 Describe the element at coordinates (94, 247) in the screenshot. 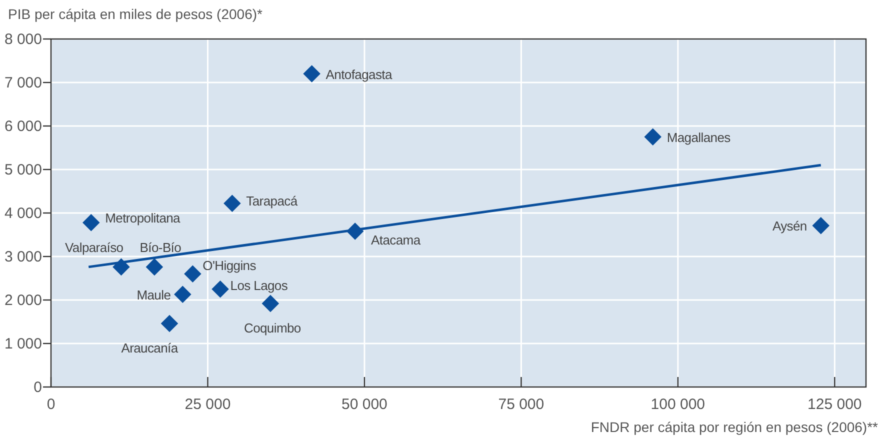

I see `annotation: Valparaíso` at that location.